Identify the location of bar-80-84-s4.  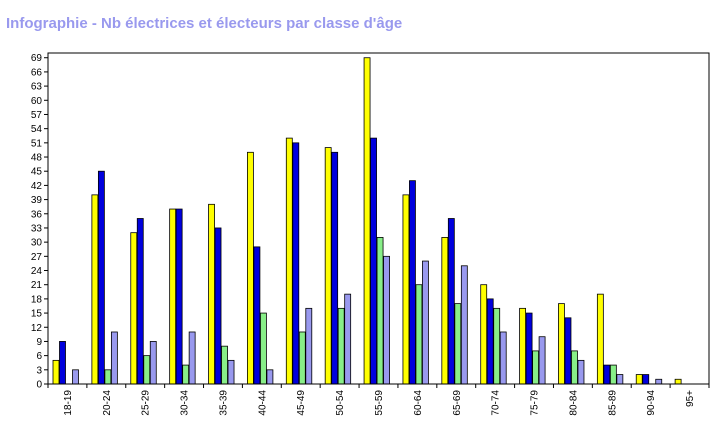
(581, 372).